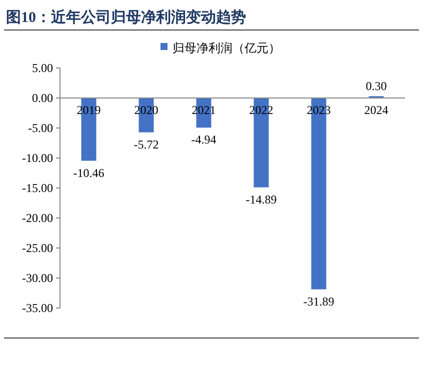 This screenshot has width=423, height=369. I want to click on legend-label: 归母净利润（亿元）, so click(226, 48).